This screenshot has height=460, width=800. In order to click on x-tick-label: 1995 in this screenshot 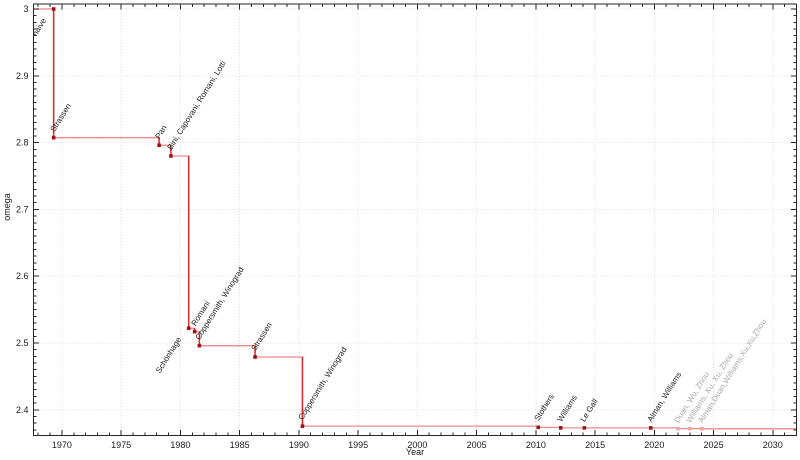, I will do `click(358, 445)`.